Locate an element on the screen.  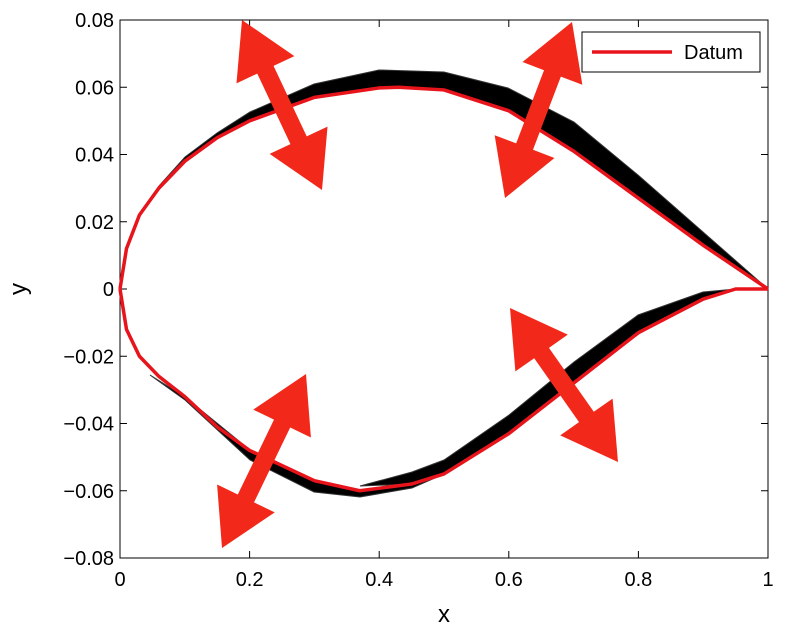
y-tick-label: −0.04 is located at coordinates (88, 425).